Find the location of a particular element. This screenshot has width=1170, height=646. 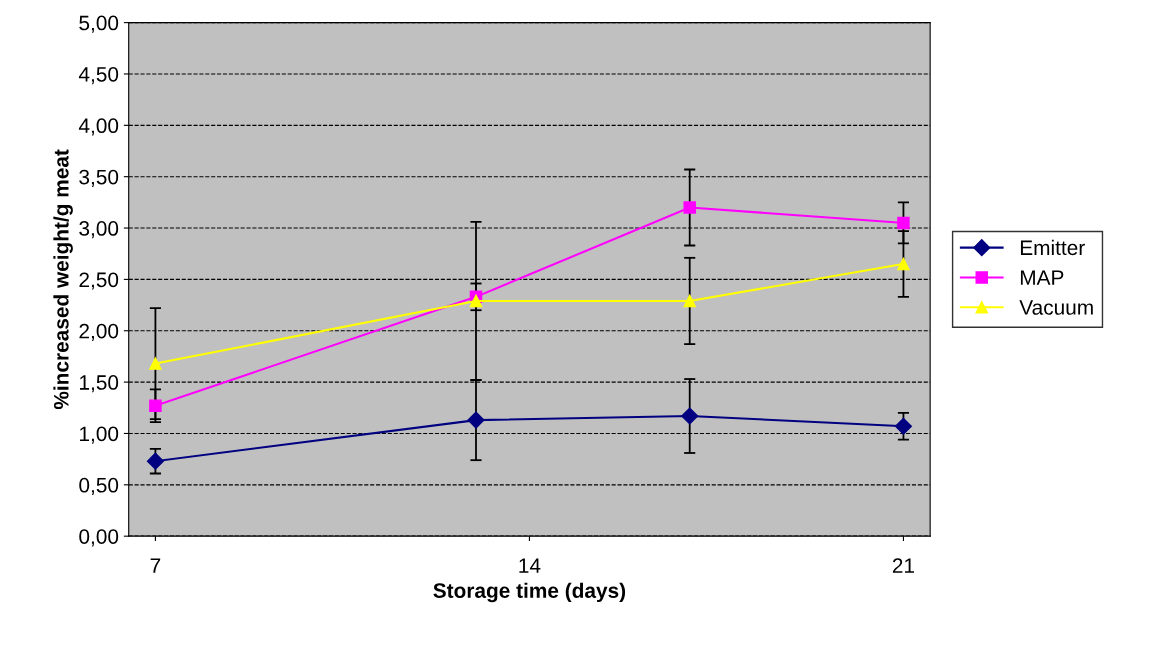

y-tick-label: 1,50 is located at coordinates (99, 384).